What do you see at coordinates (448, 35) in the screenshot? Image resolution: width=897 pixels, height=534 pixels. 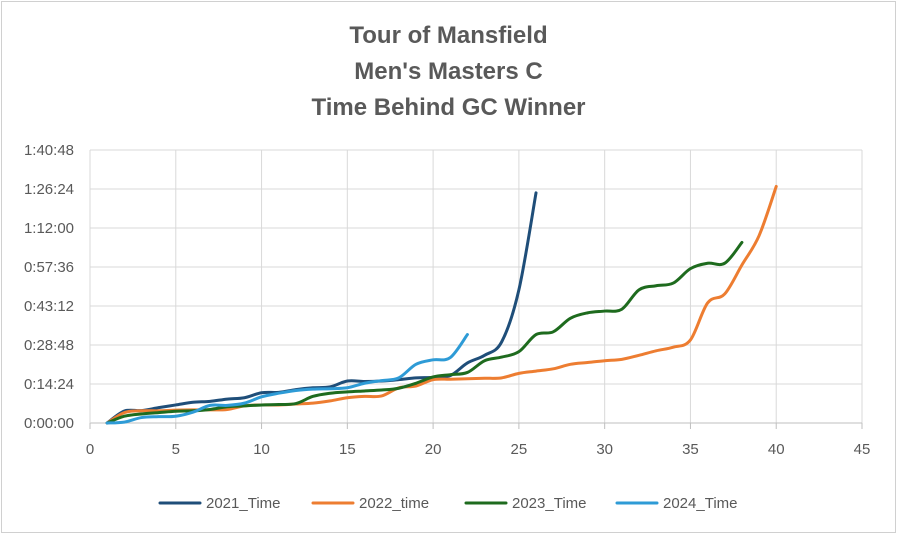 I see `chart-title-line-1: Tour of Mansfield` at bounding box center [448, 35].